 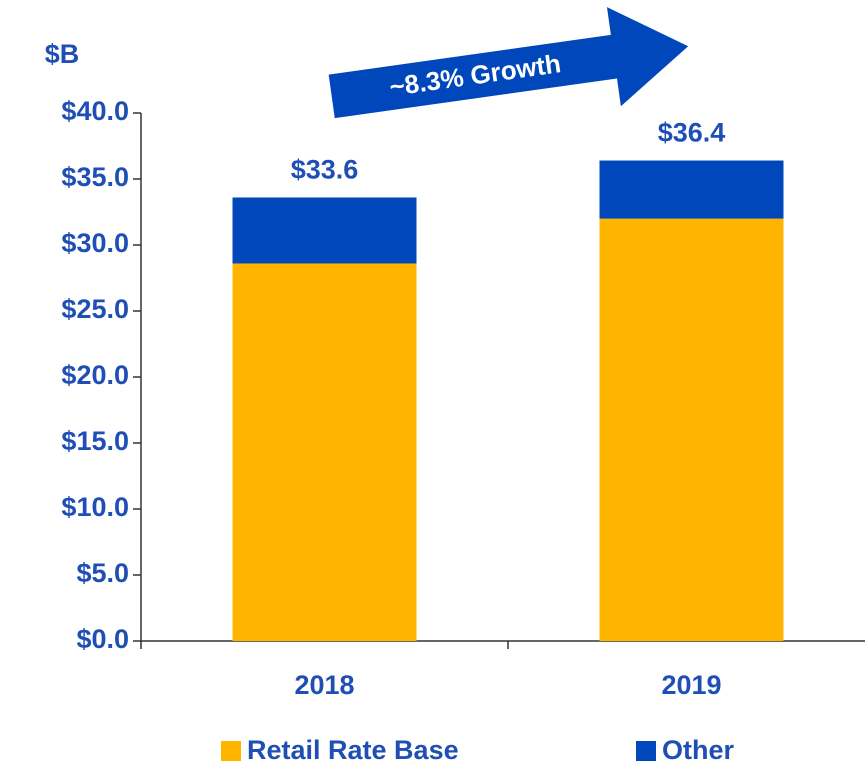 I want to click on y-tick-label: $35.0, so click(x=95, y=177).